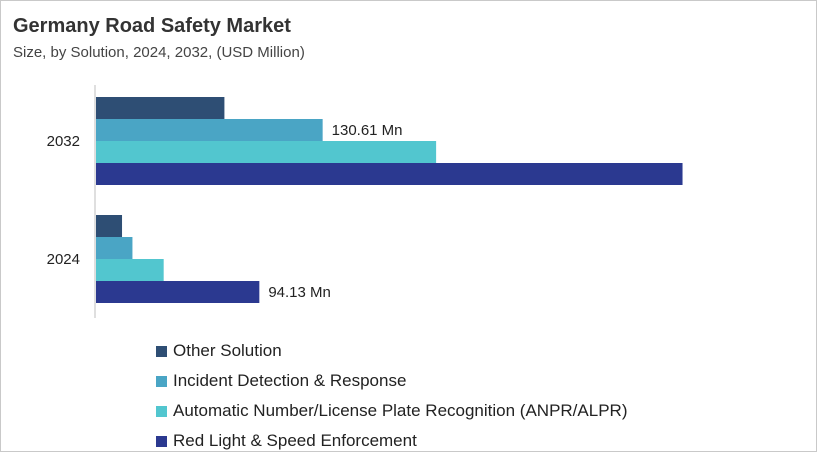  I want to click on category-label: 2024, so click(63, 259).